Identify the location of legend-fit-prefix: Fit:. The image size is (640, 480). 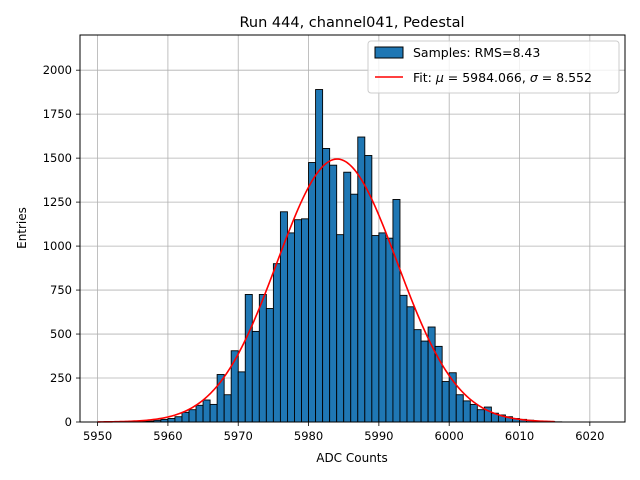
(424, 77).